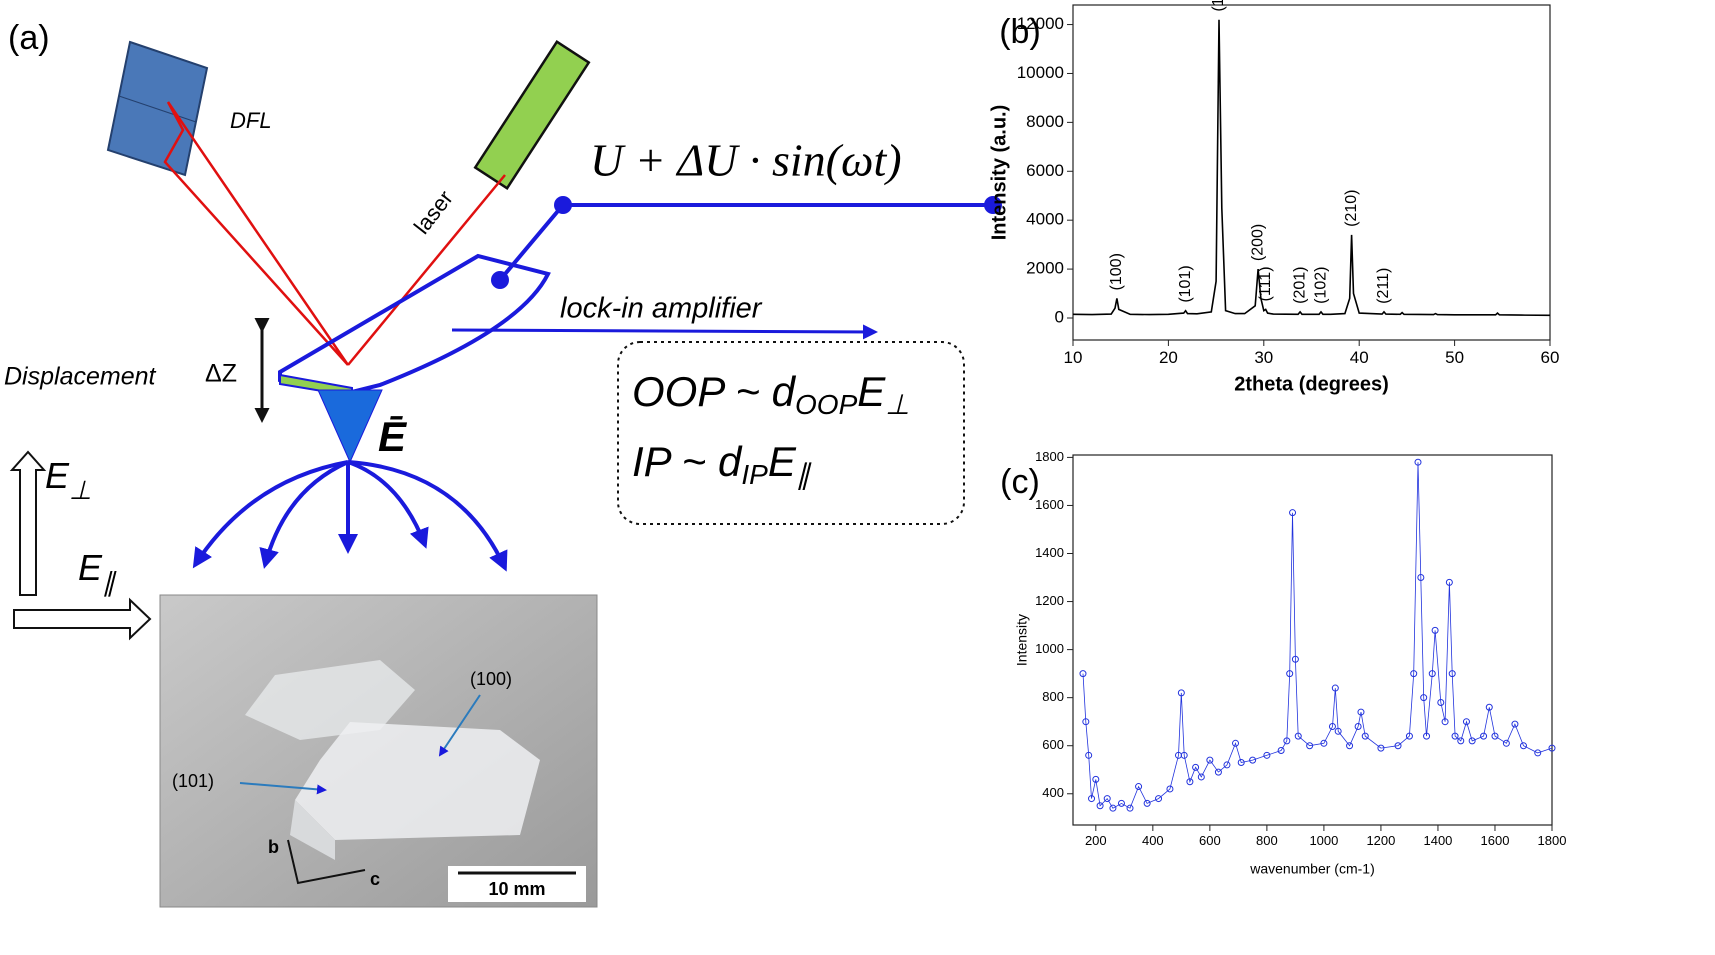 The height and width of the screenshot is (955, 1715). I want to click on peak-label: (102), so click(1320, 285).